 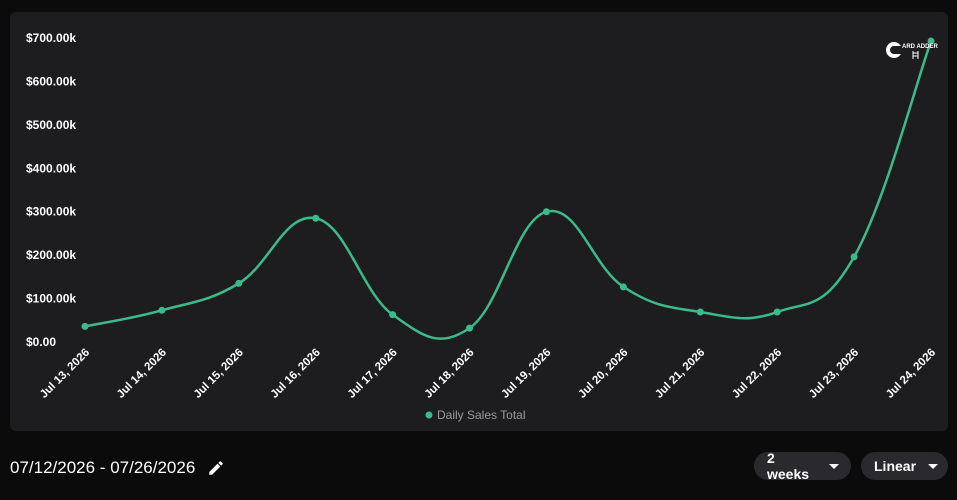 I want to click on x-tick-label: Jul 14, 2026, so click(x=142, y=374).